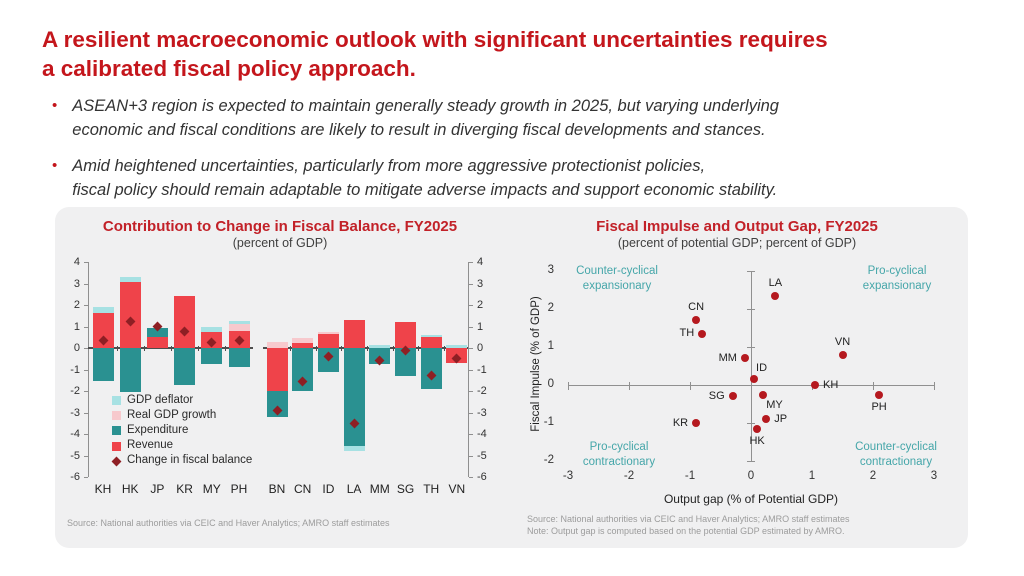  What do you see at coordinates (103, 489) in the screenshot?
I see `category-label: KH` at bounding box center [103, 489].